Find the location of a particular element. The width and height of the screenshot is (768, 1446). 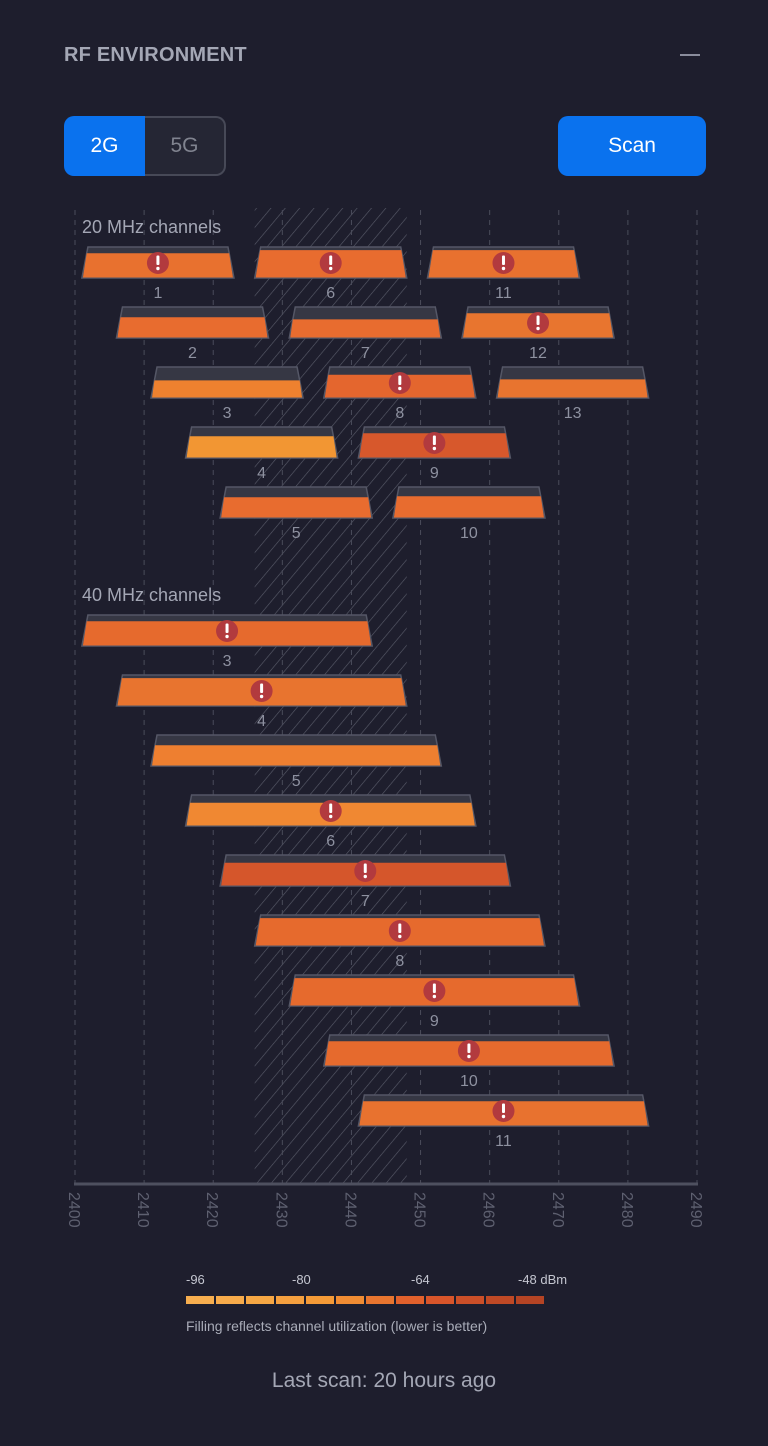

minimize-button is located at coordinates (690, 55).